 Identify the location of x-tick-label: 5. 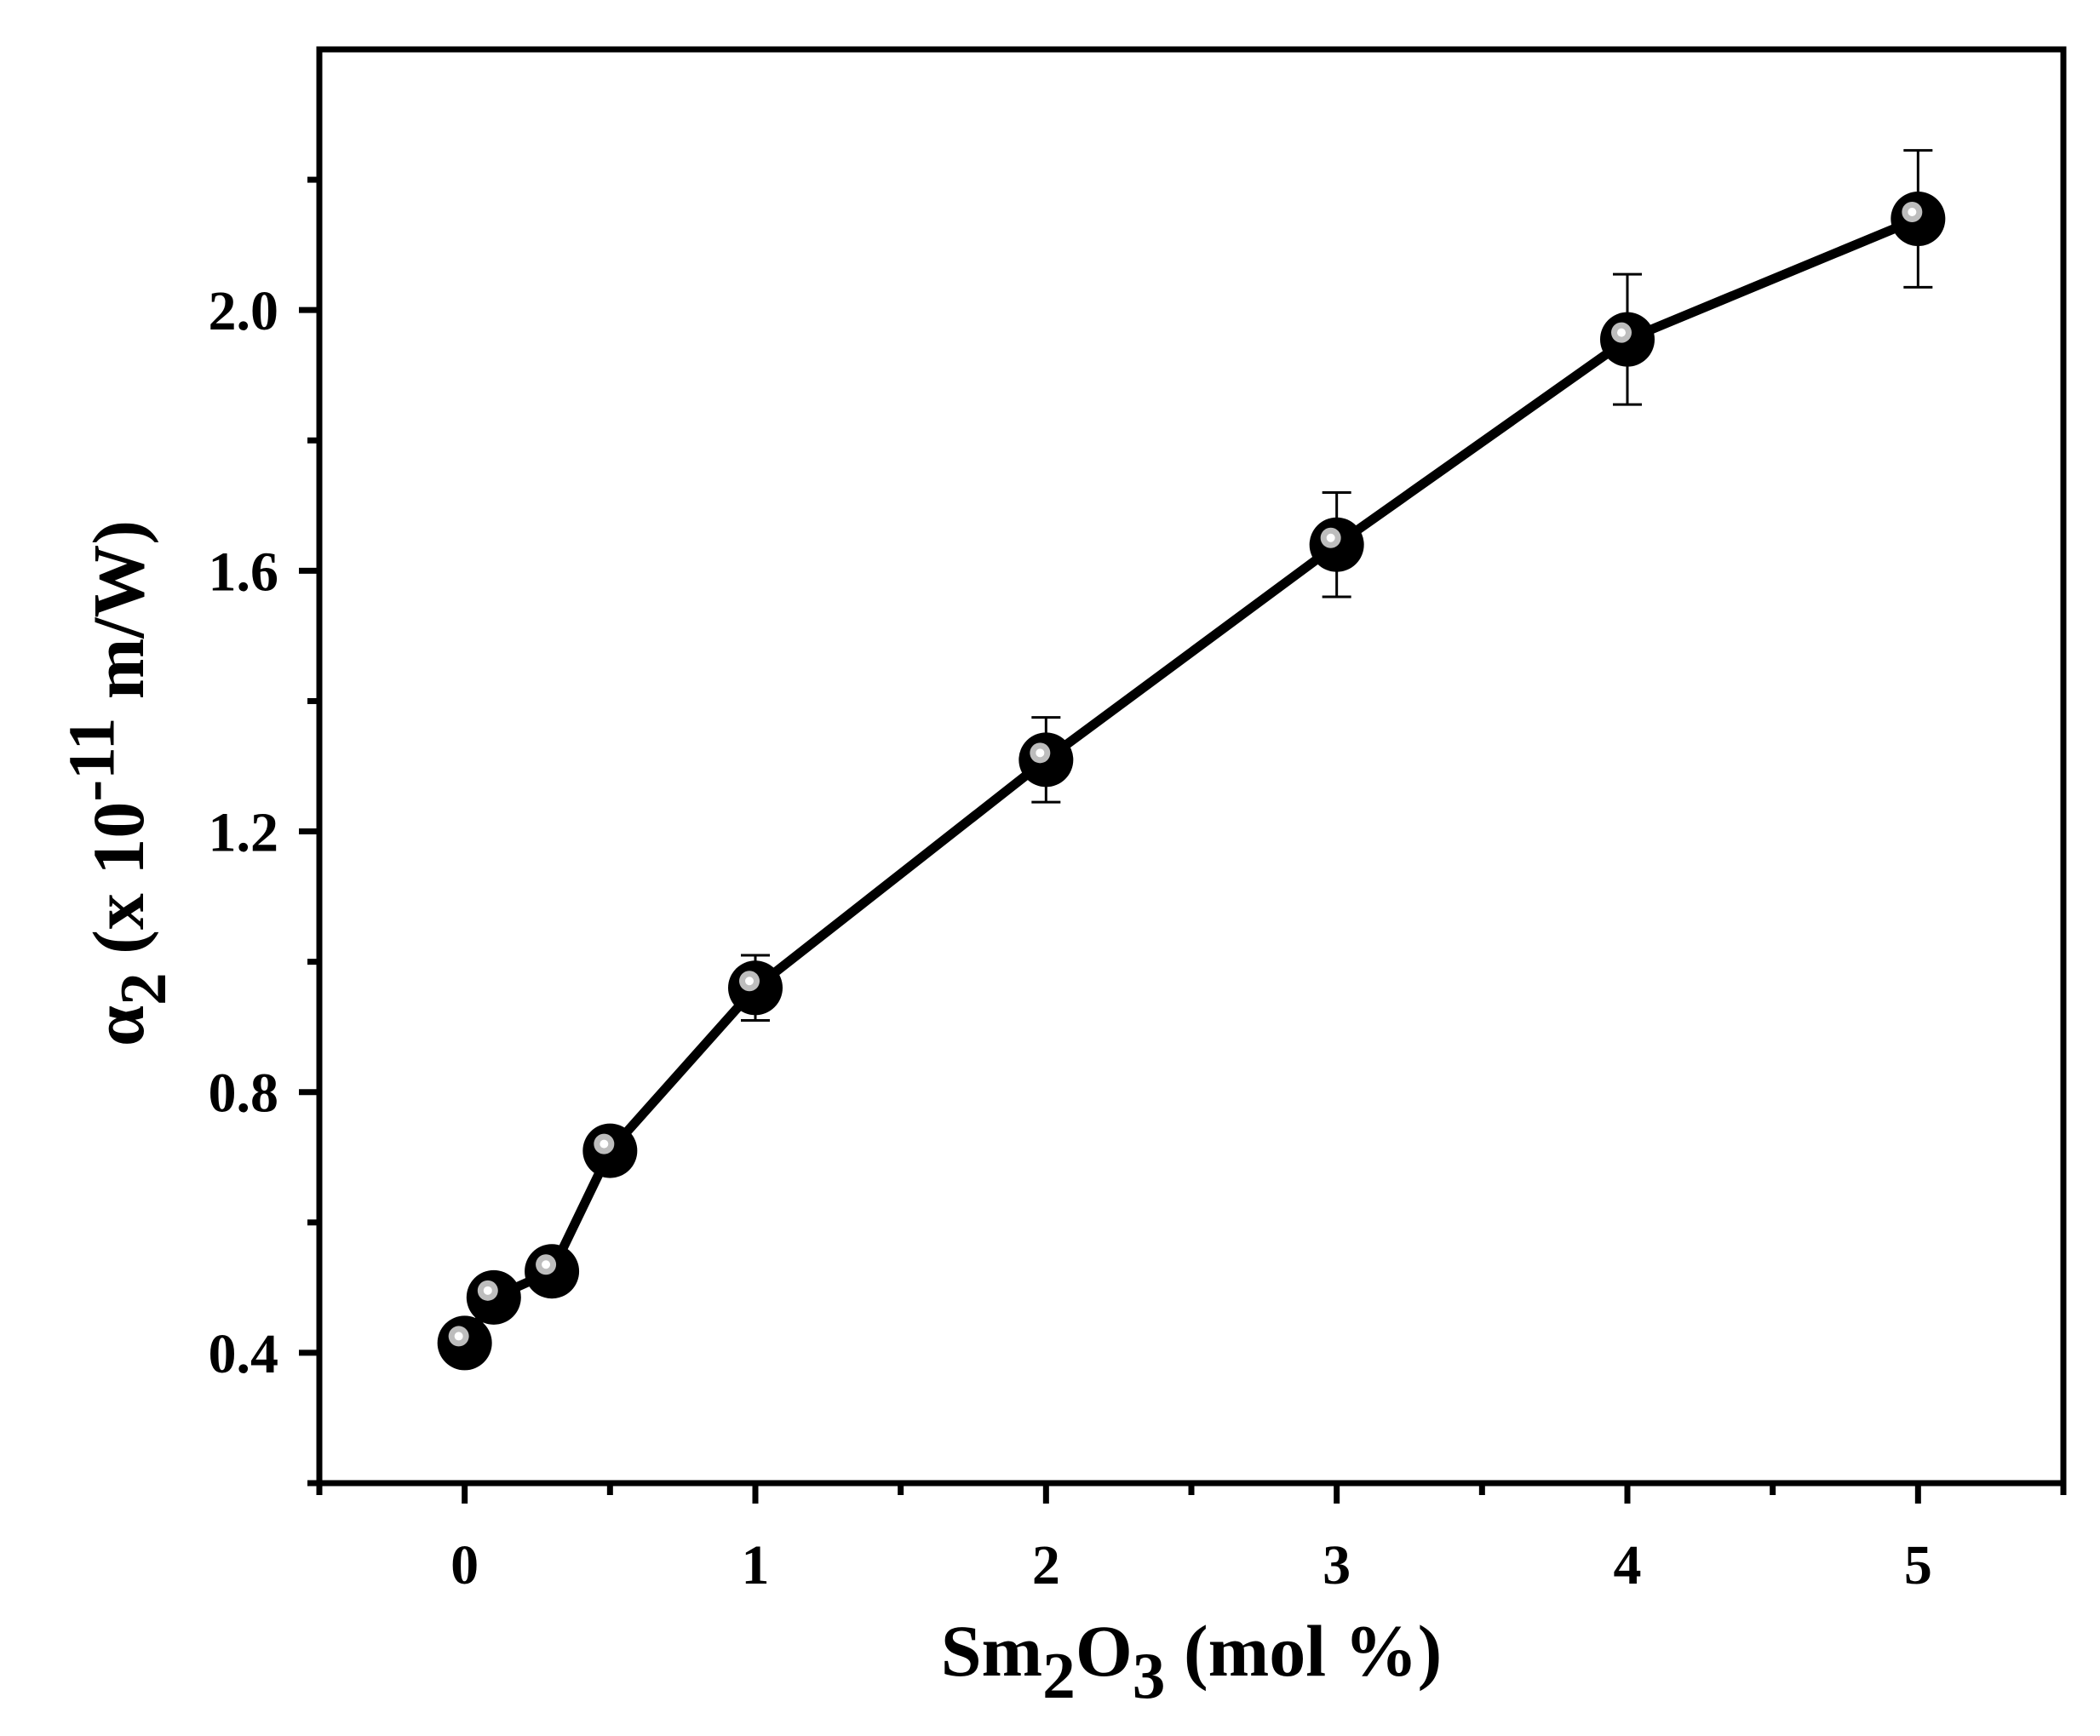
(1918, 1565).